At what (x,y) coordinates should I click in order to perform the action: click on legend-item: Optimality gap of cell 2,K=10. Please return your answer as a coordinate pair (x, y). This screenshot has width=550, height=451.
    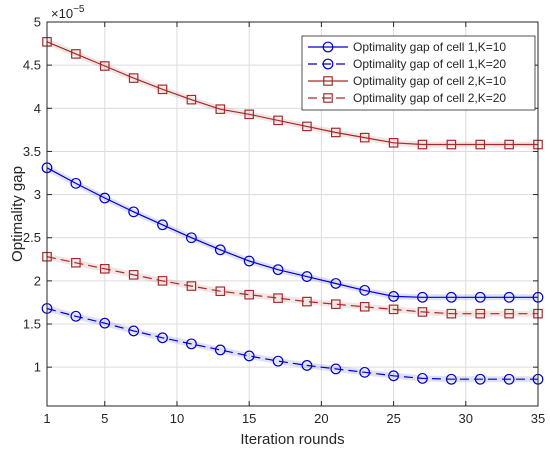
    Looking at the image, I should click on (407, 81).